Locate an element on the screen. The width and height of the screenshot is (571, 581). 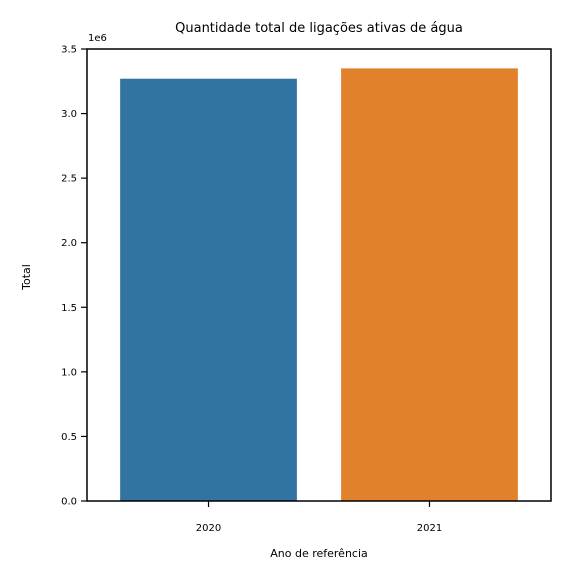
y-tick-label: 2.0 is located at coordinates (69, 243).